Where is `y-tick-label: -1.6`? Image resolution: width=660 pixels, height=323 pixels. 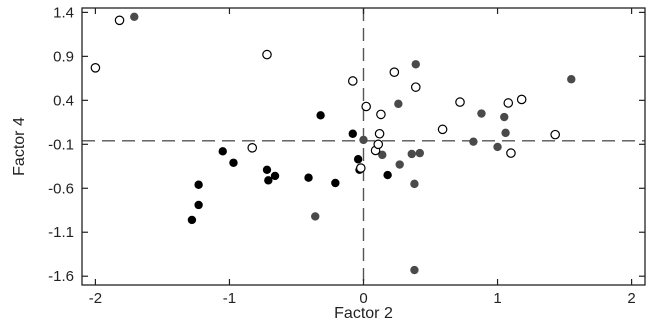
y-tick-label: -1.6 is located at coordinates (61, 276).